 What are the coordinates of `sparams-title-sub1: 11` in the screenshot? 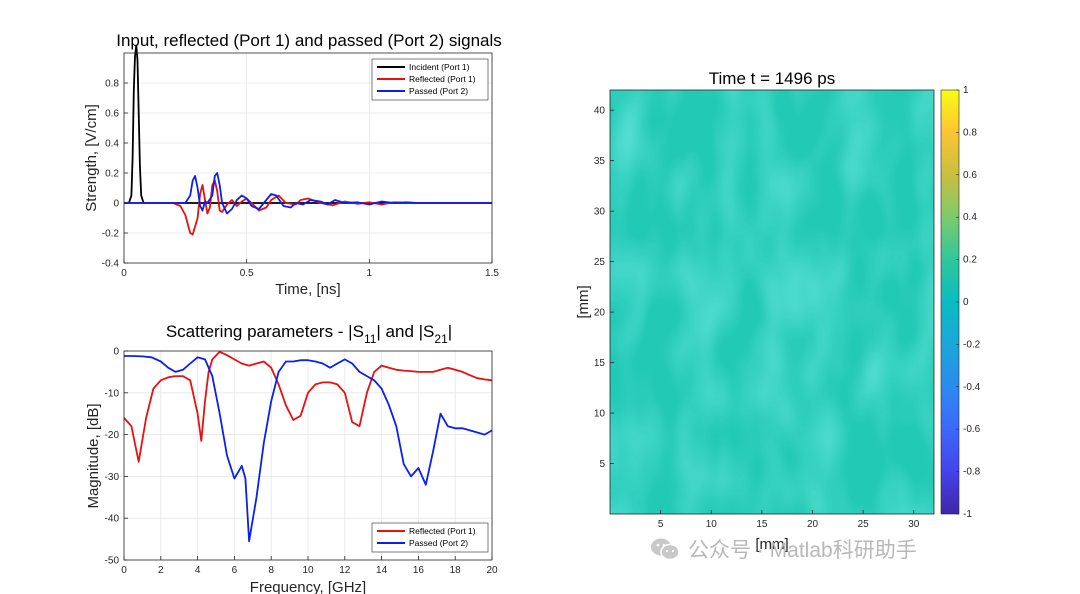 It's located at (370, 339).